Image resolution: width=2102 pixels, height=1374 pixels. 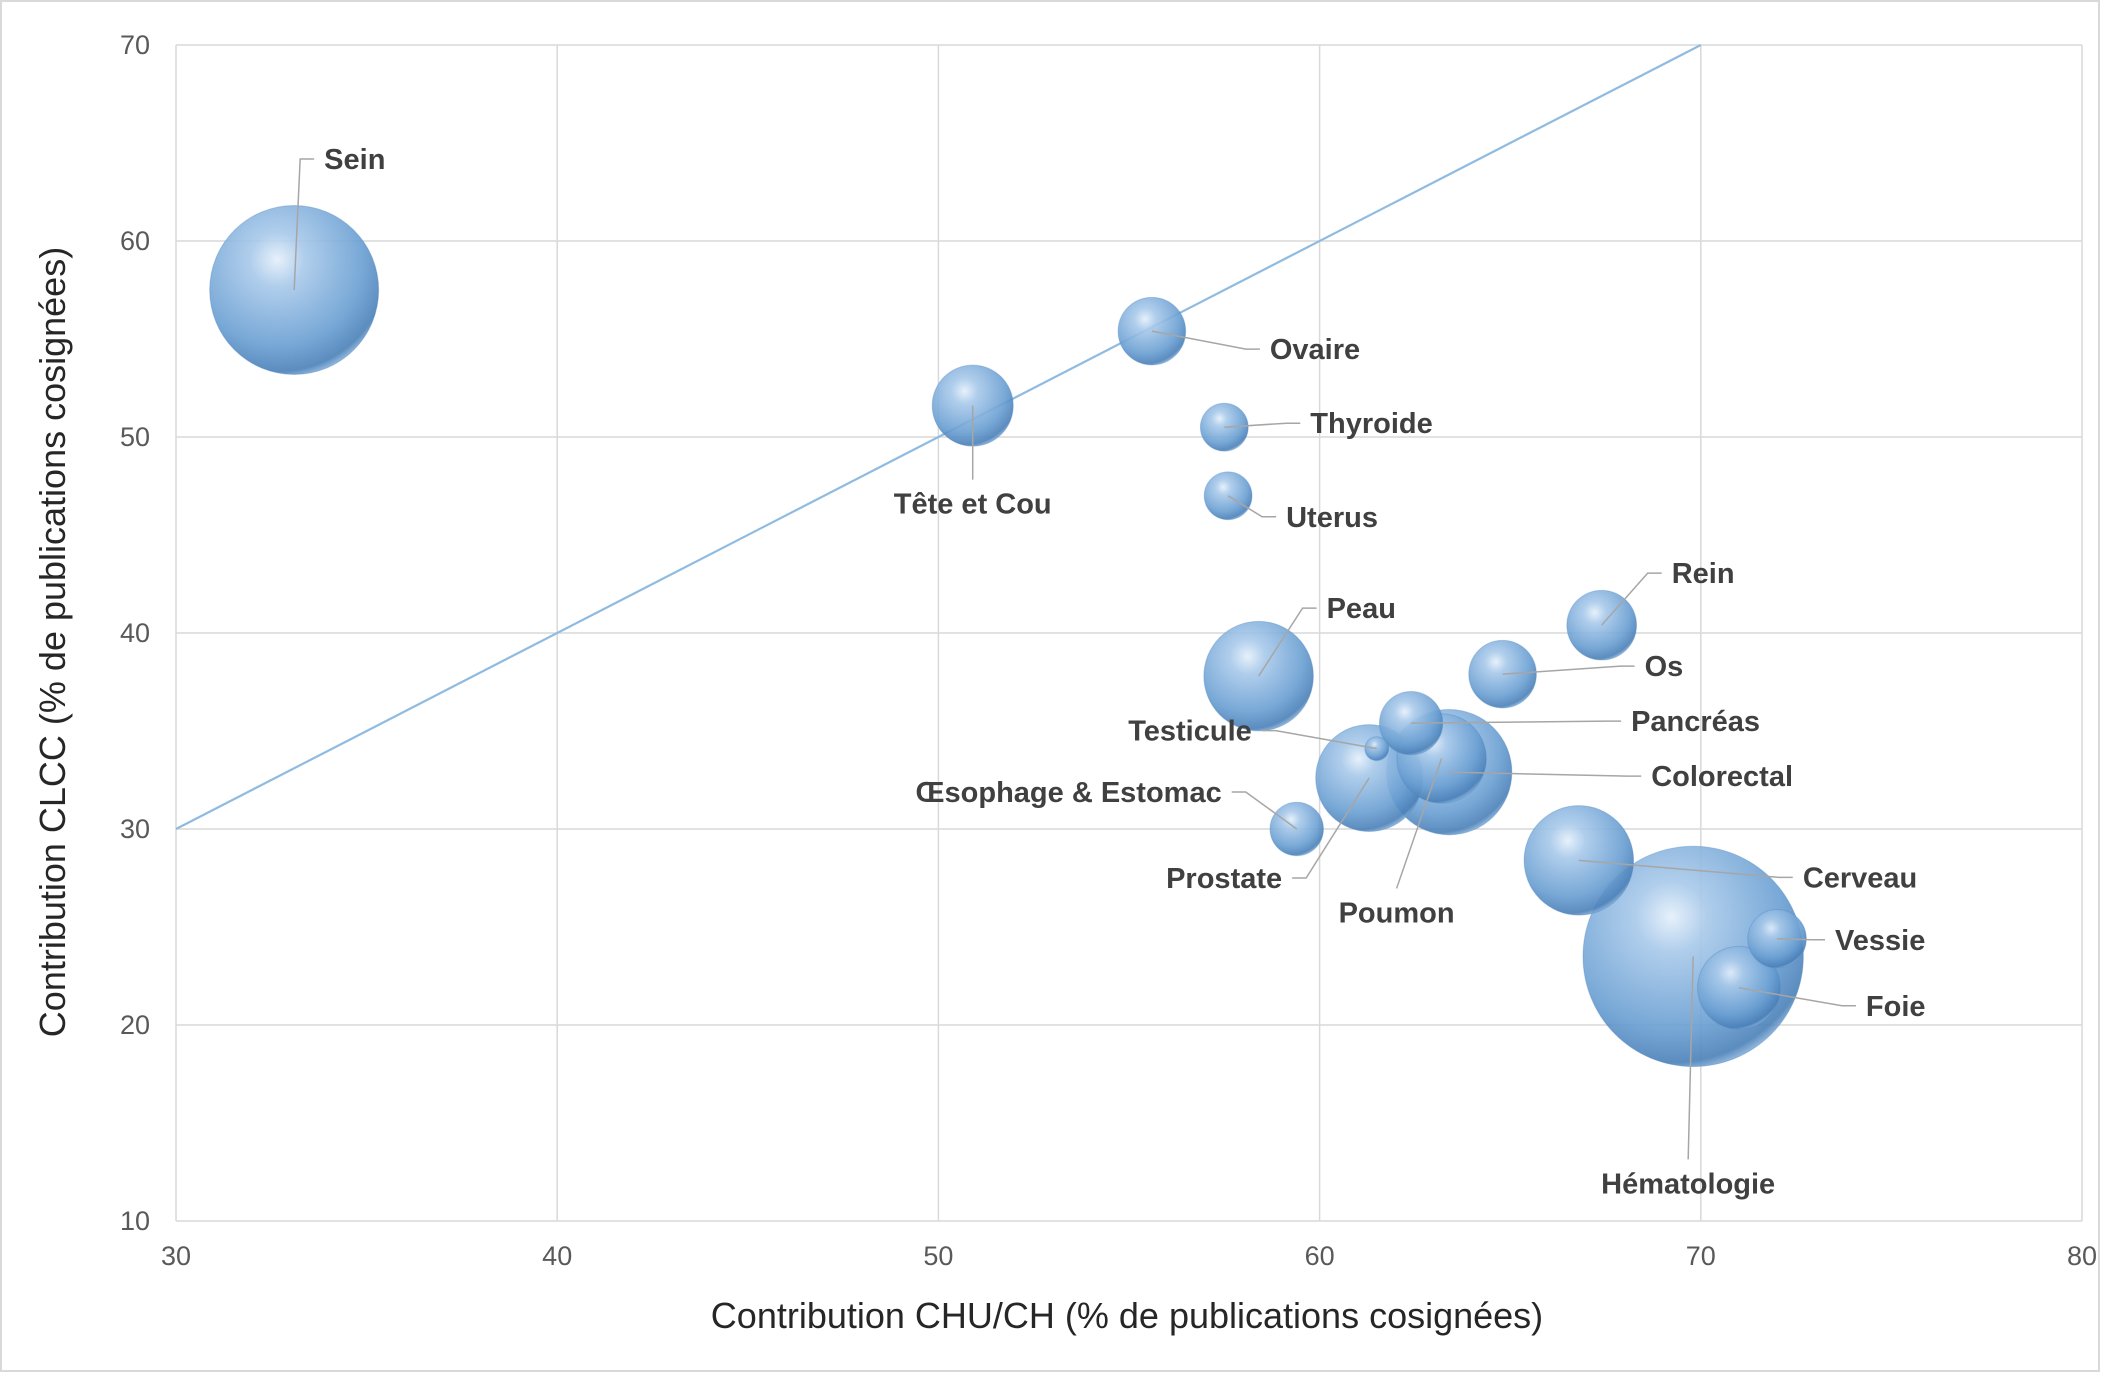 What do you see at coordinates (557, 1256) in the screenshot?
I see `x-tick-label: 40` at bounding box center [557, 1256].